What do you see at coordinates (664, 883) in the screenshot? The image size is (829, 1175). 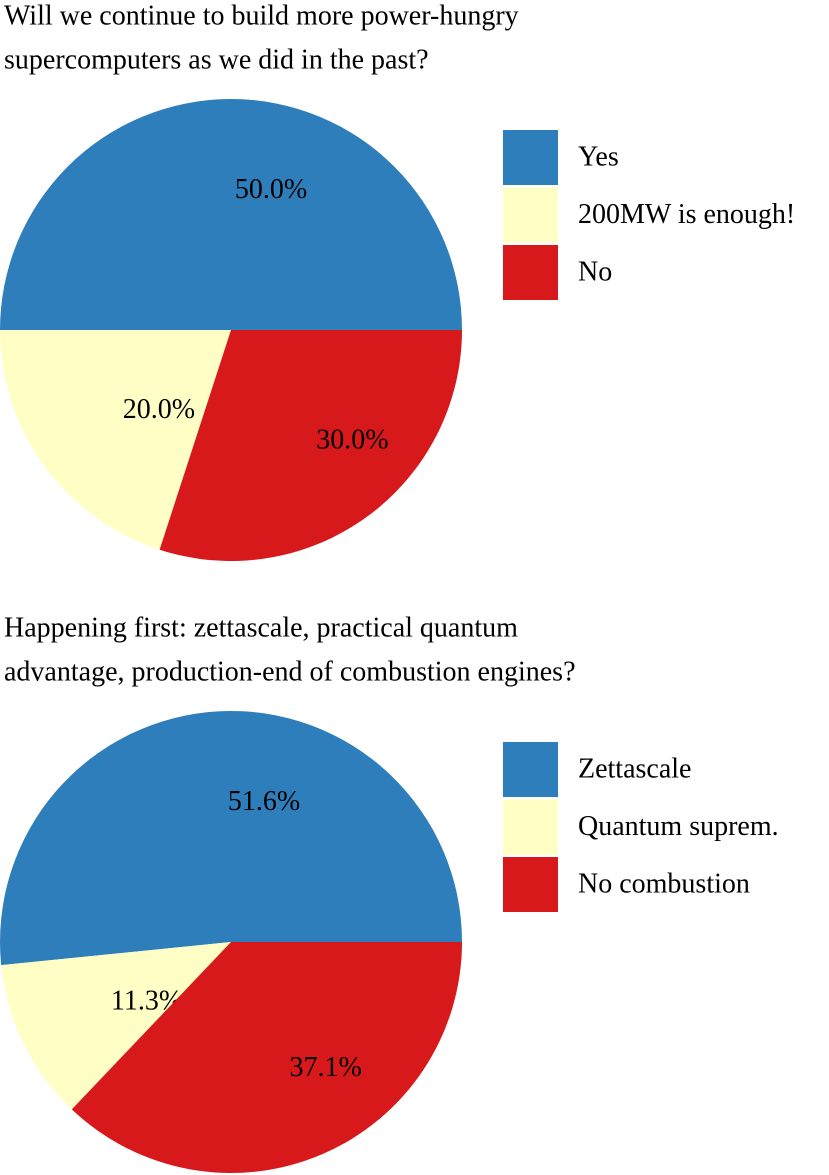 I see `legend-label: No combustion` at bounding box center [664, 883].